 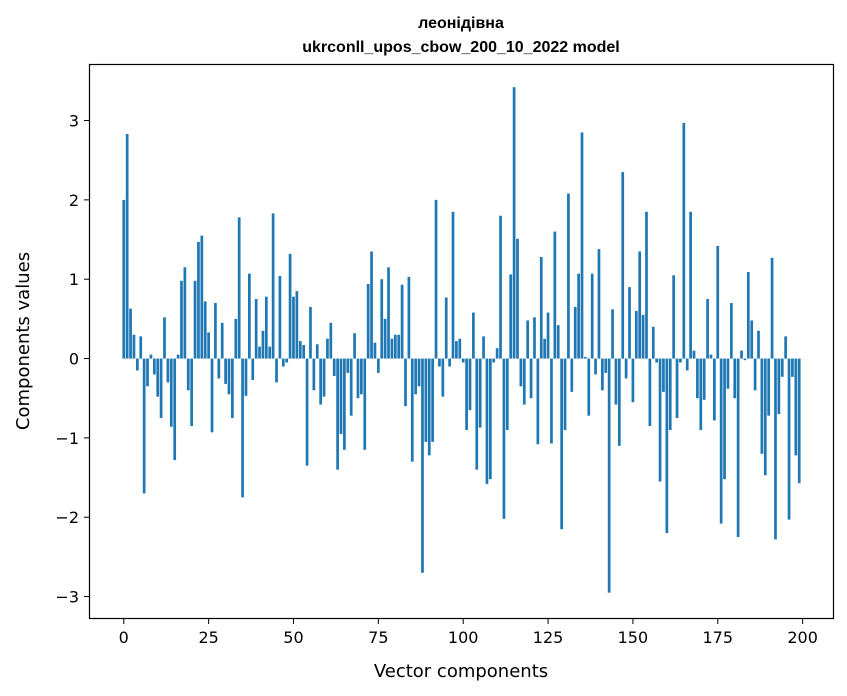 What do you see at coordinates (74, 121) in the screenshot?
I see `y-tick-label: 3` at bounding box center [74, 121].